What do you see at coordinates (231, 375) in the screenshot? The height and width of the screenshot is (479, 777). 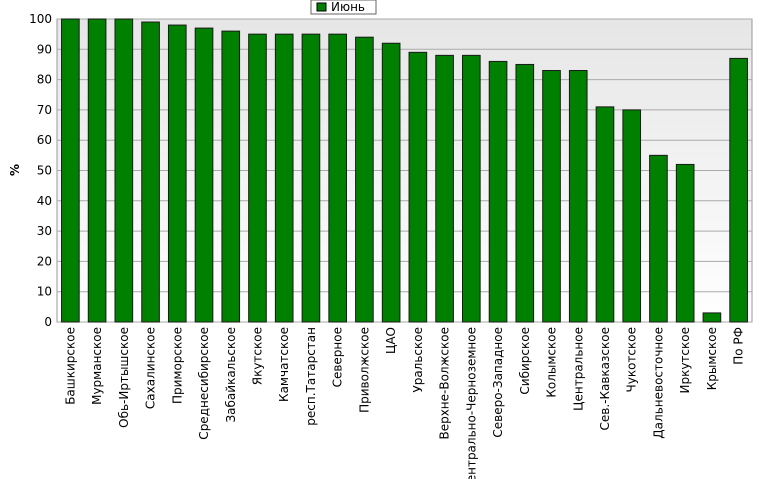 I see `x-tick-label: Забайкальское` at bounding box center [231, 375].